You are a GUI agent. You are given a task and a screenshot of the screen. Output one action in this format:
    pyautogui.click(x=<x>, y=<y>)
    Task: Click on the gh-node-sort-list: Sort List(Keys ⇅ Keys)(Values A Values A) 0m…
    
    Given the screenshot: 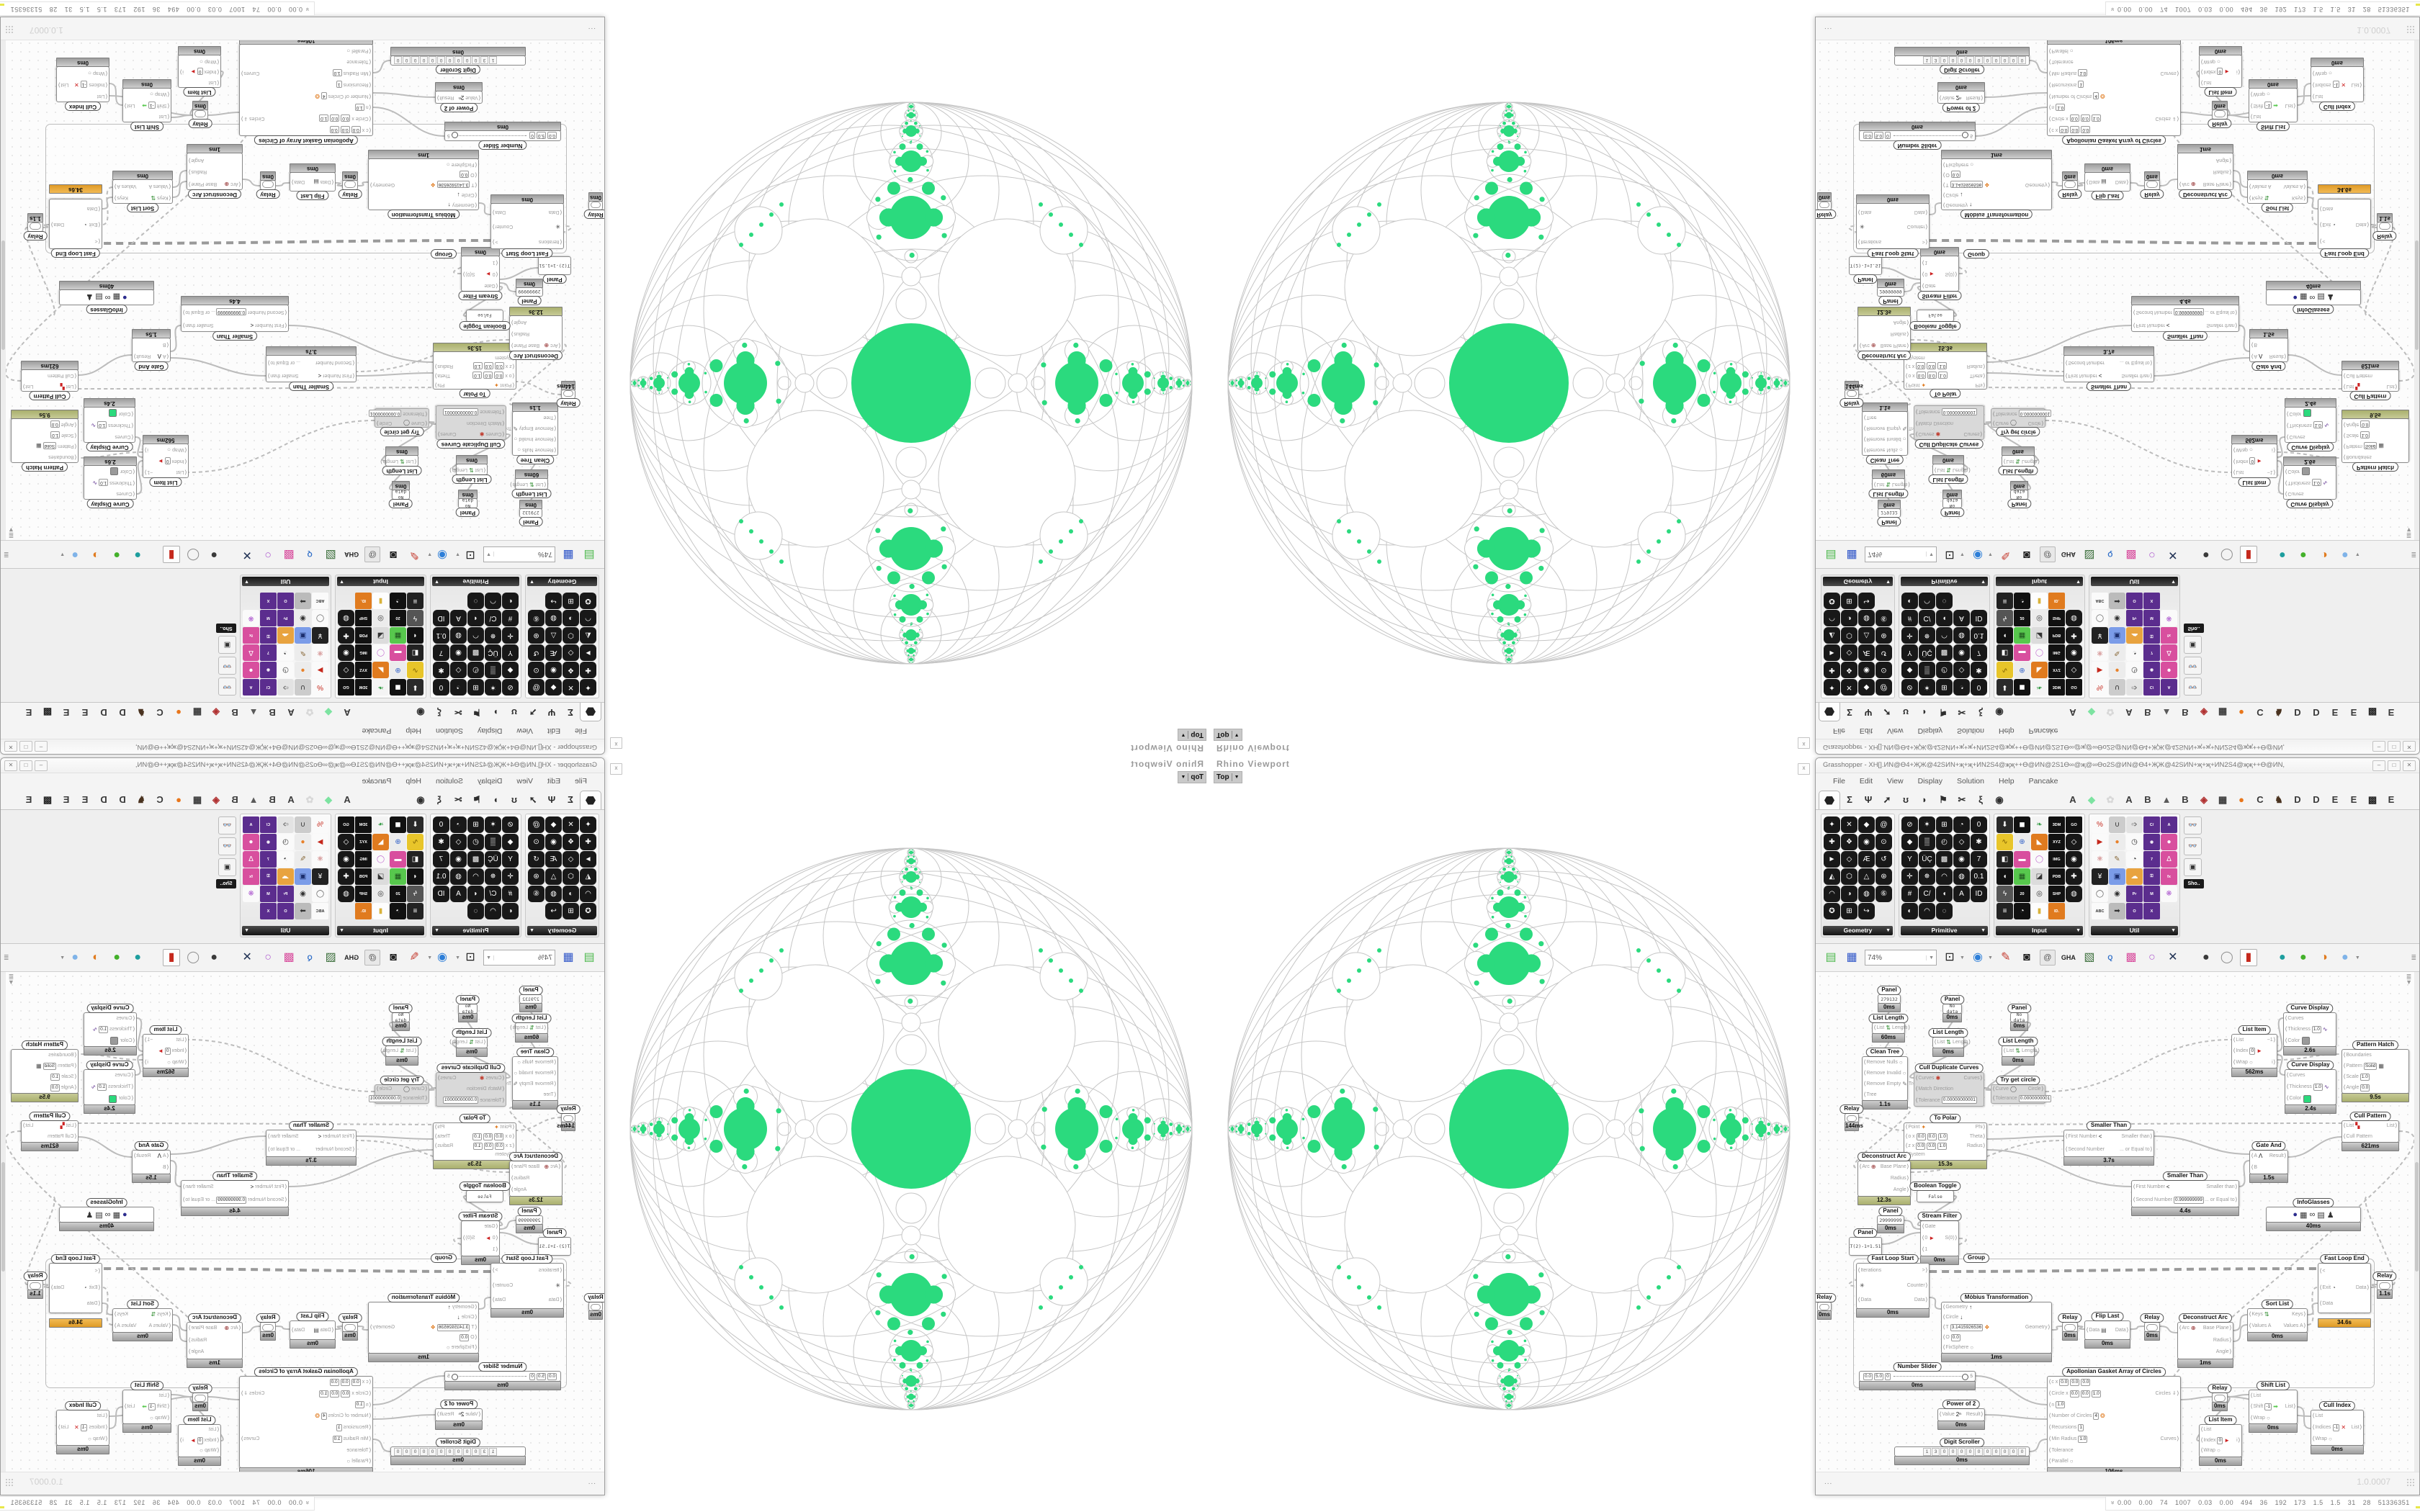 What is the action you would take?
    pyautogui.click(x=2277, y=191)
    